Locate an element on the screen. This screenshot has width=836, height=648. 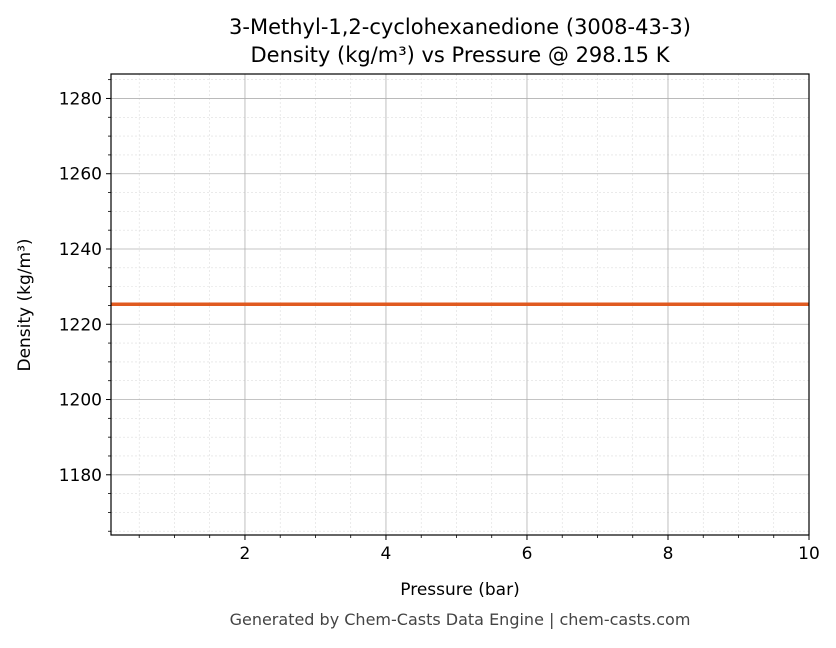
x-tick-label: 8 is located at coordinates (668, 554).